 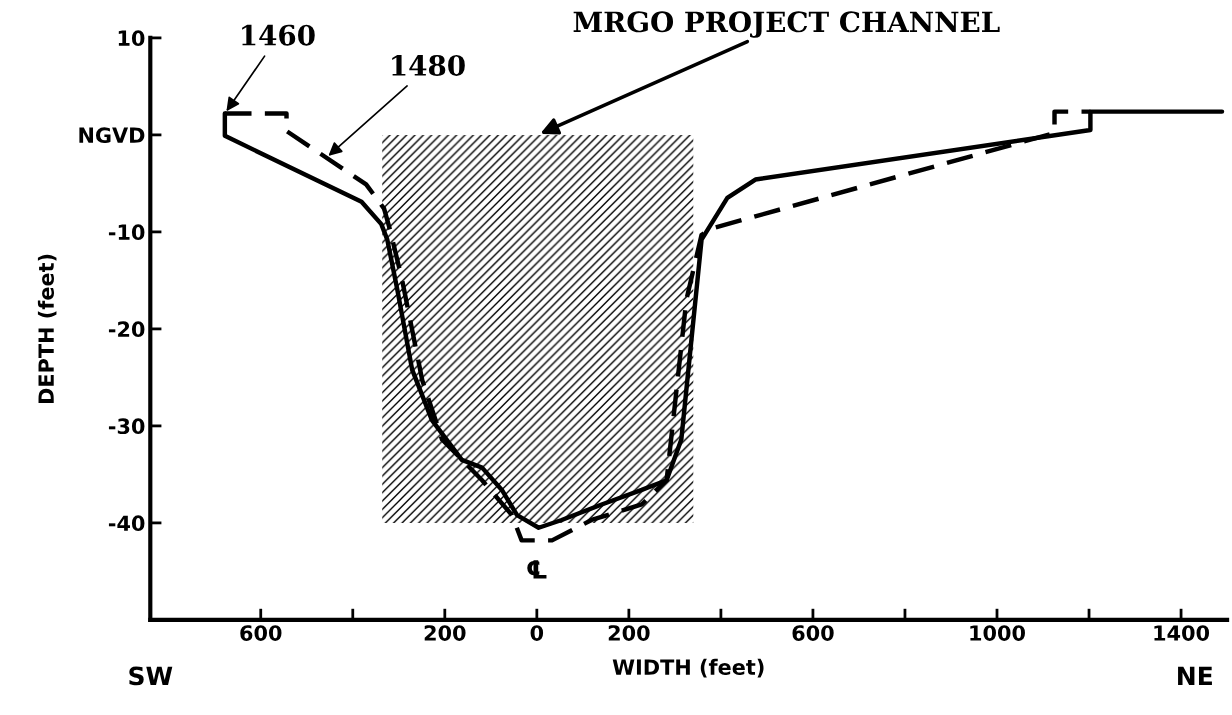 What do you see at coordinates (126, 232) in the screenshot?
I see `y-tick-label: -10` at bounding box center [126, 232].